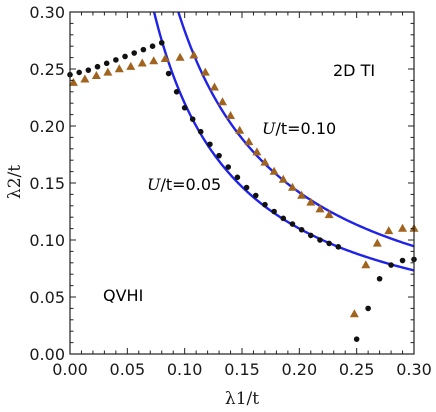 The height and width of the screenshot is (412, 436). What do you see at coordinates (414, 369) in the screenshot?
I see `x-tick-label: 0.30` at bounding box center [414, 369].